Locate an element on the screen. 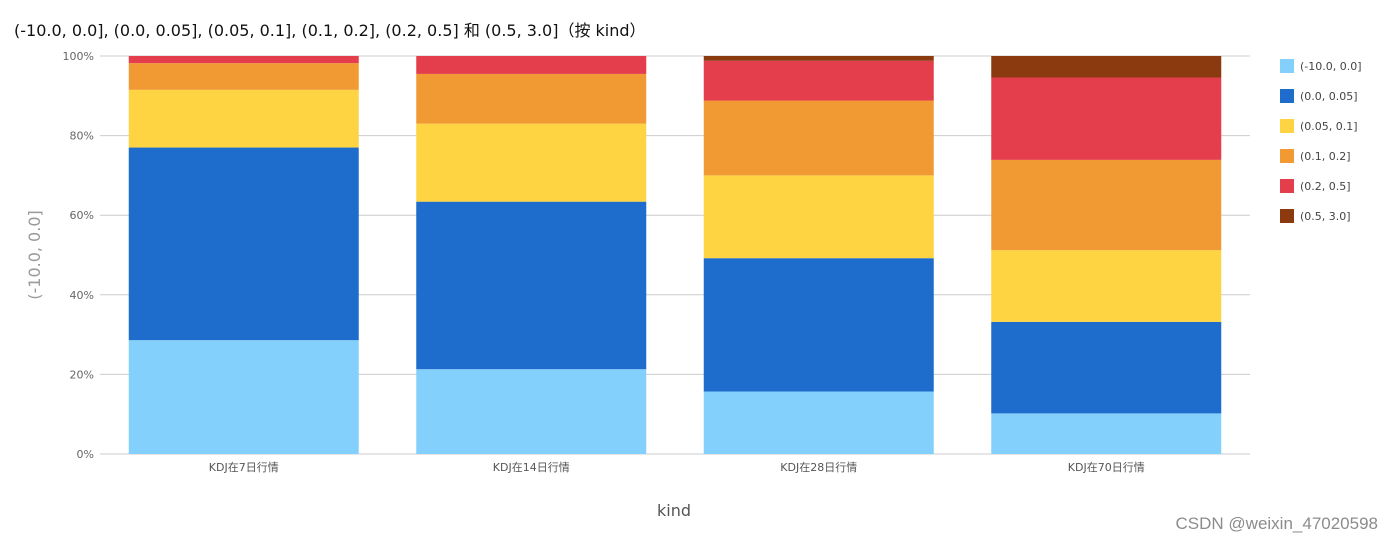 Image resolution: width=1394 pixels, height=542 pixels. legend-item: (0.0, 0.05] is located at coordinates (1319, 96).